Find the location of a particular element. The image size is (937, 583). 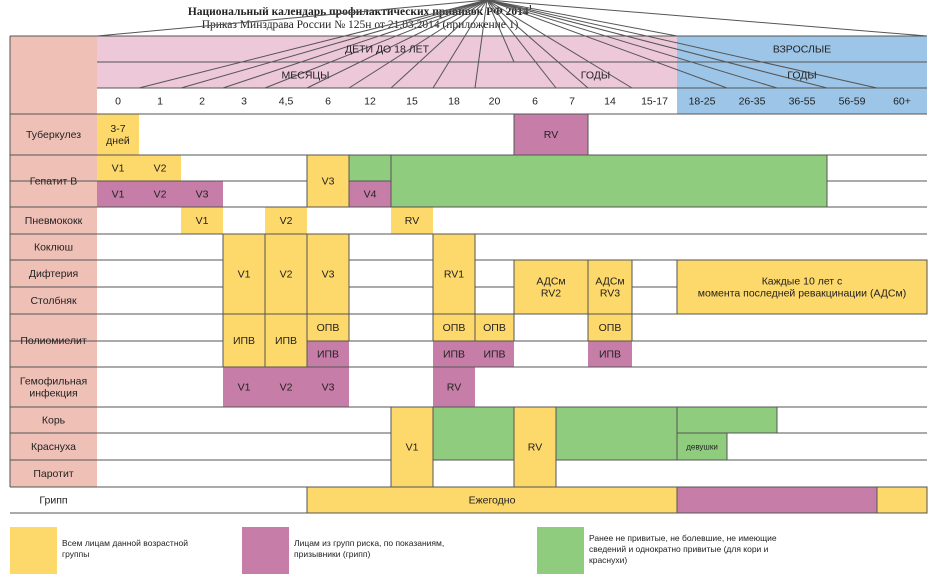

rubella-girls-cell-text: девушки is located at coordinates (702, 446).